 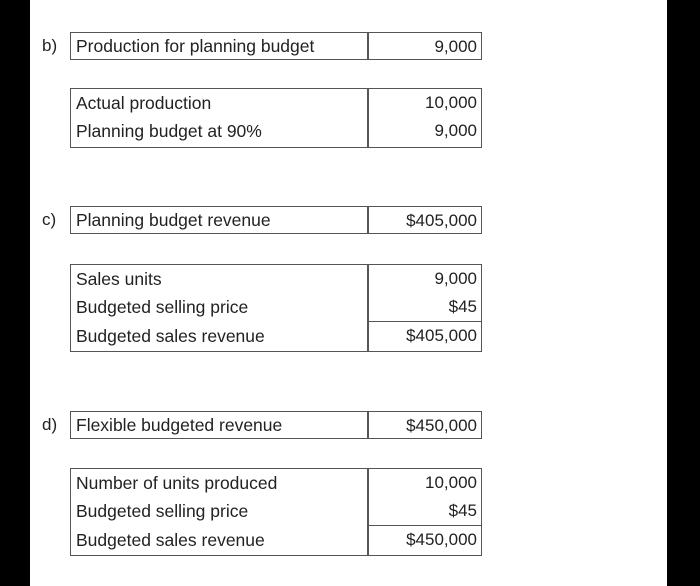 I want to click on section-b-header-label: Production for planning budget, so click(x=195, y=46).